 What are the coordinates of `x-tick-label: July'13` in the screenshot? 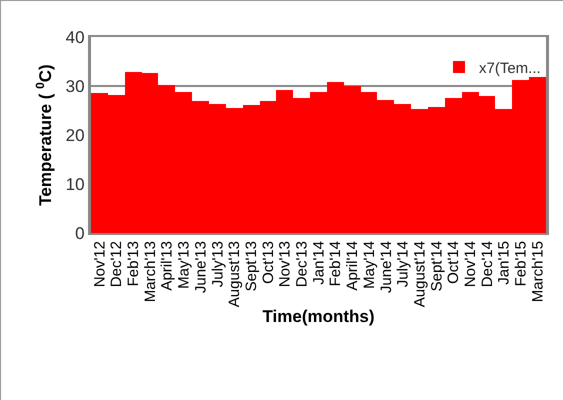 It's located at (217, 264).